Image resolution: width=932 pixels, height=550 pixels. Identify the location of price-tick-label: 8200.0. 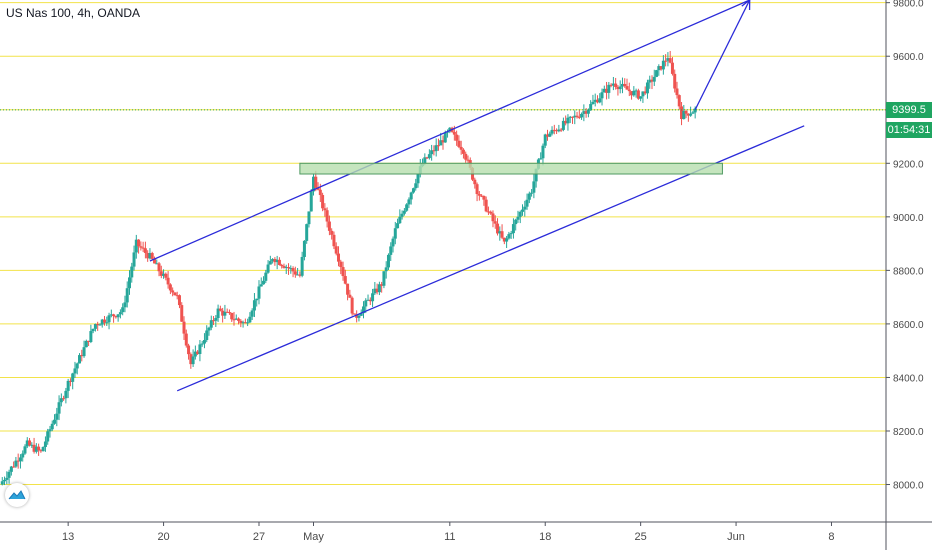
(908, 432).